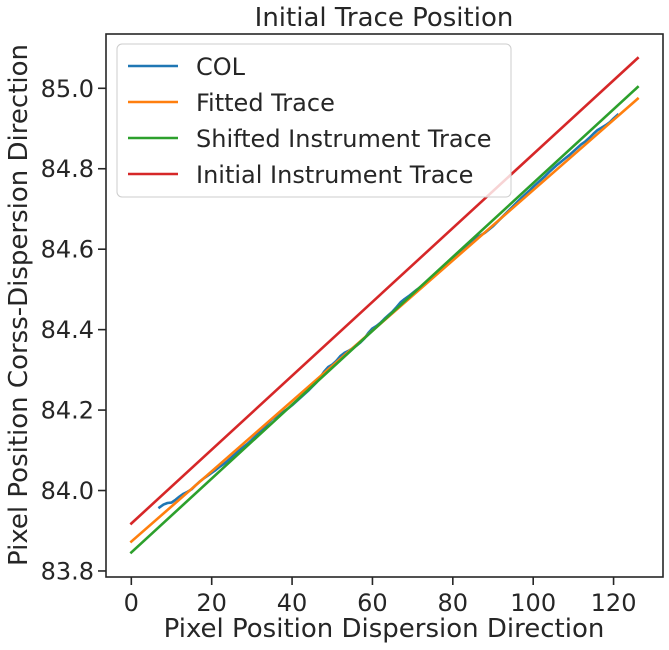 The width and height of the screenshot is (669, 650). I want to click on legend-label-2: Shifted Instrument Trace, so click(344, 139).